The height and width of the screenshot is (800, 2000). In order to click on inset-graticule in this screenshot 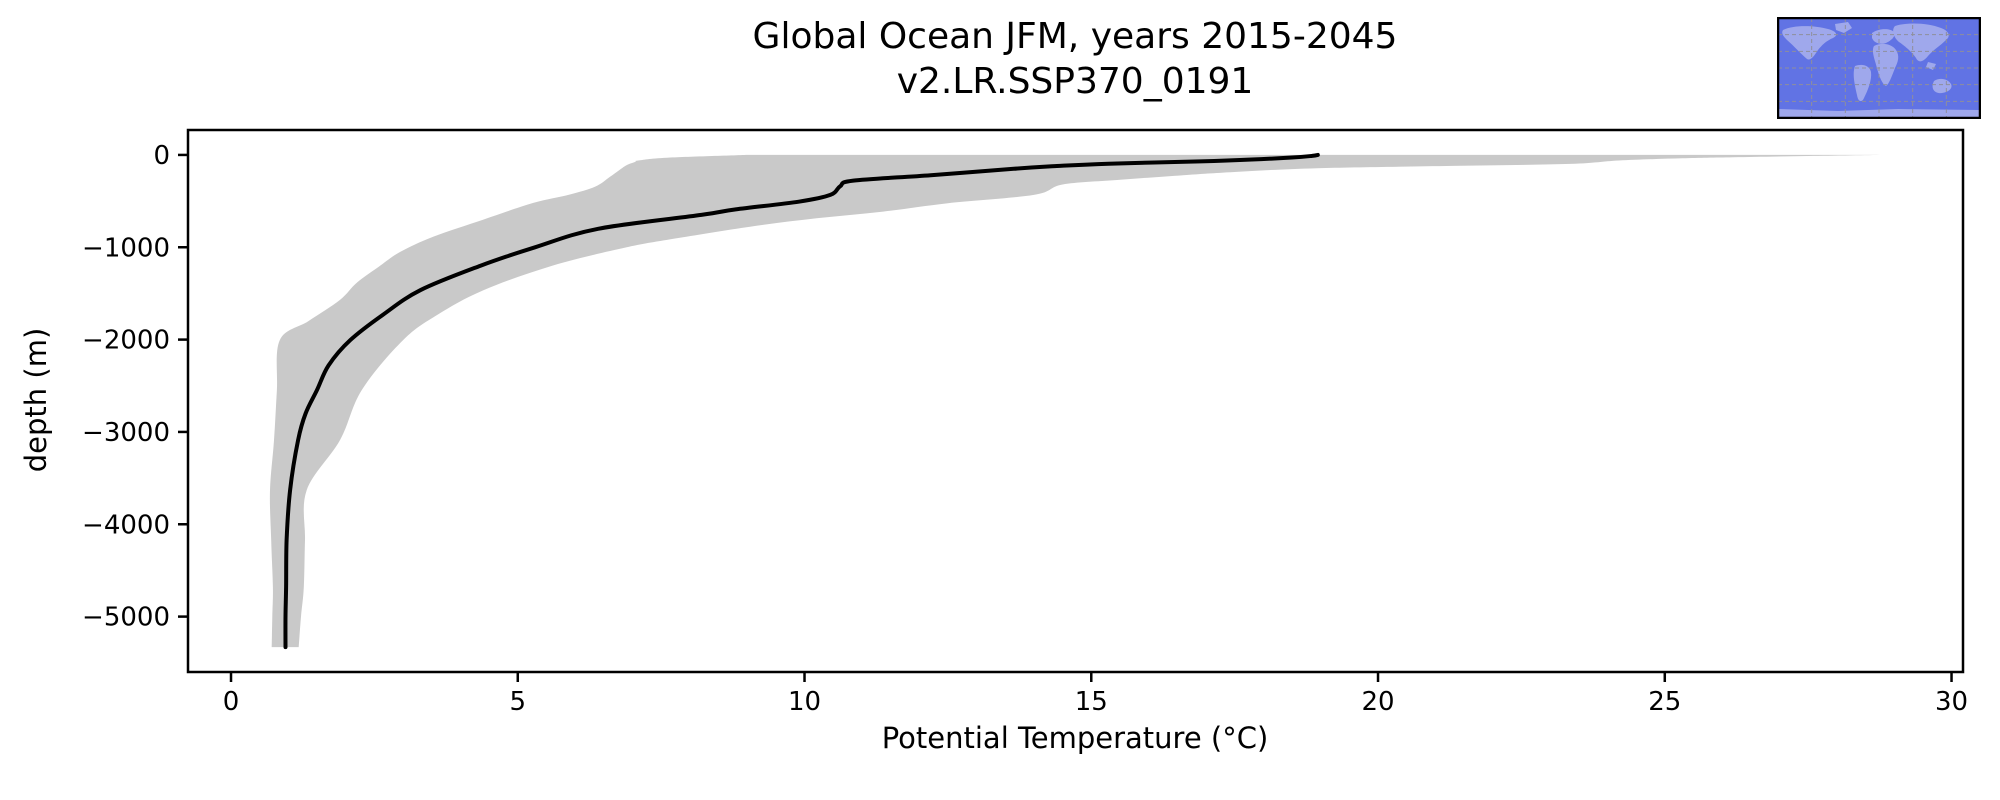, I will do `click(1879, 68)`.